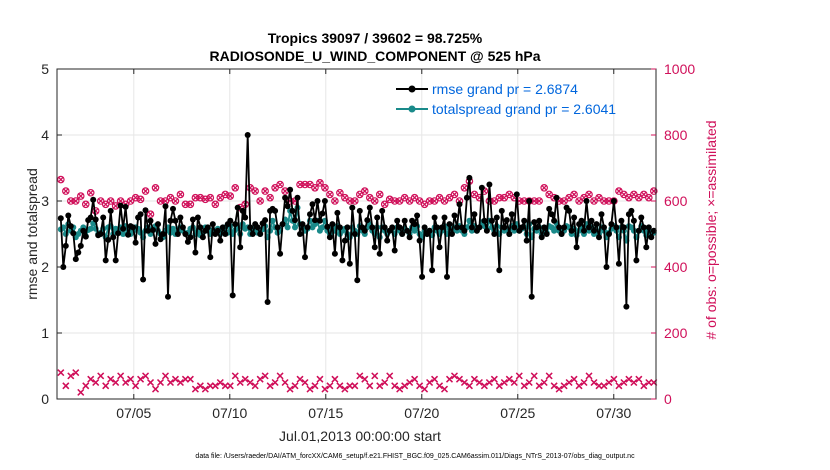 The image size is (830, 470). I want to click on legend-rmse-marker, so click(412, 89).